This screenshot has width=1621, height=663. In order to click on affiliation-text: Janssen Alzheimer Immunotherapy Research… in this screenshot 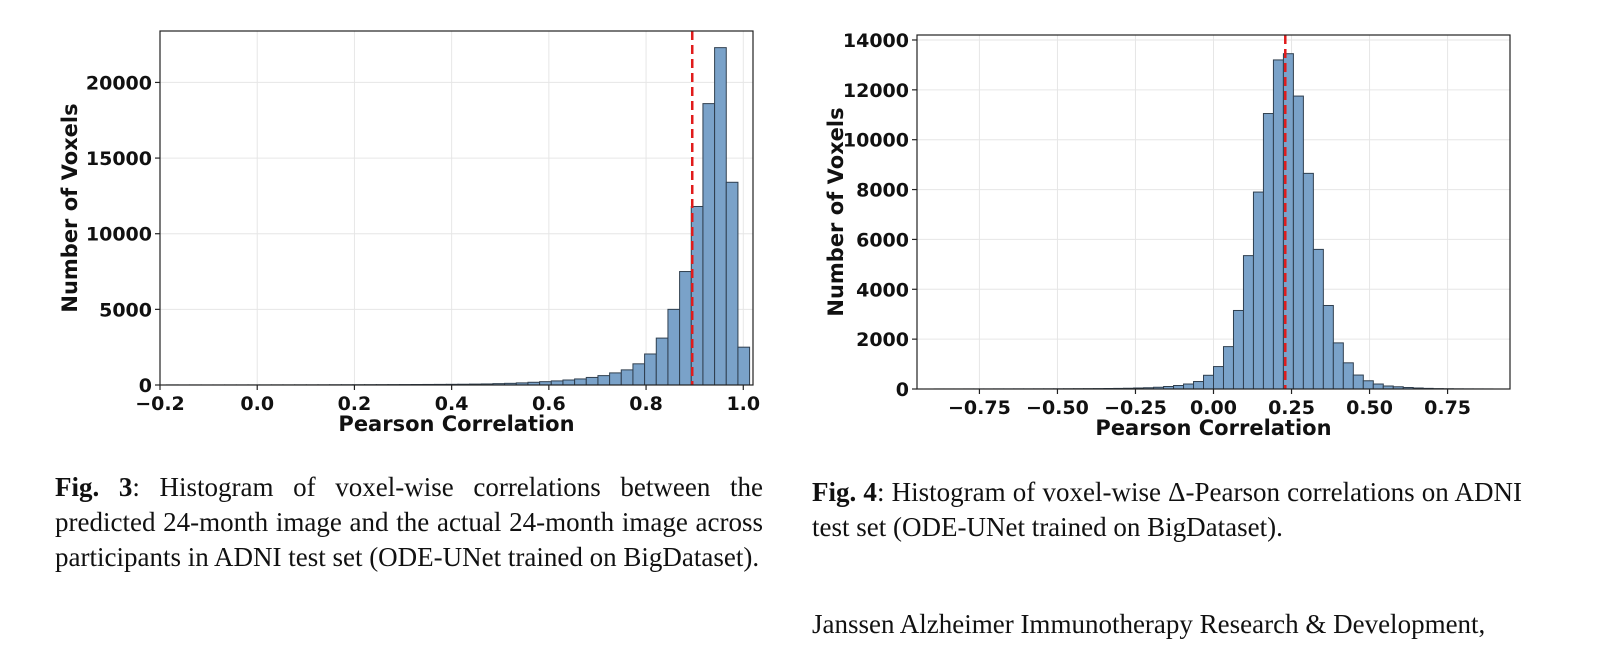, I will do `click(1149, 624)`.